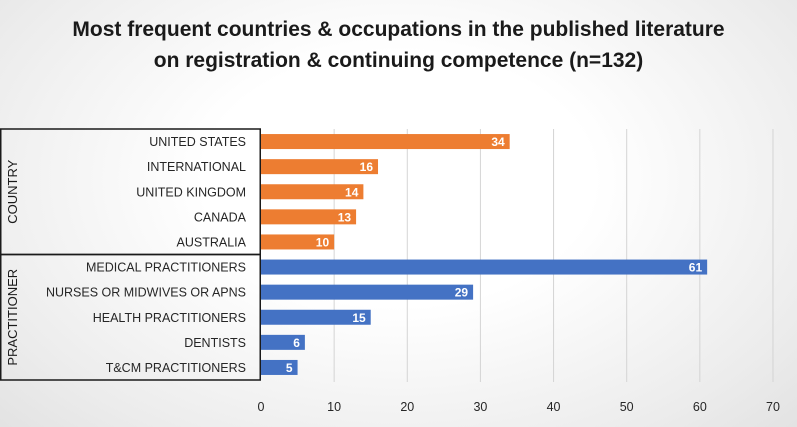 This screenshot has width=797, height=427. I want to click on x-tick-label: 60, so click(700, 407).